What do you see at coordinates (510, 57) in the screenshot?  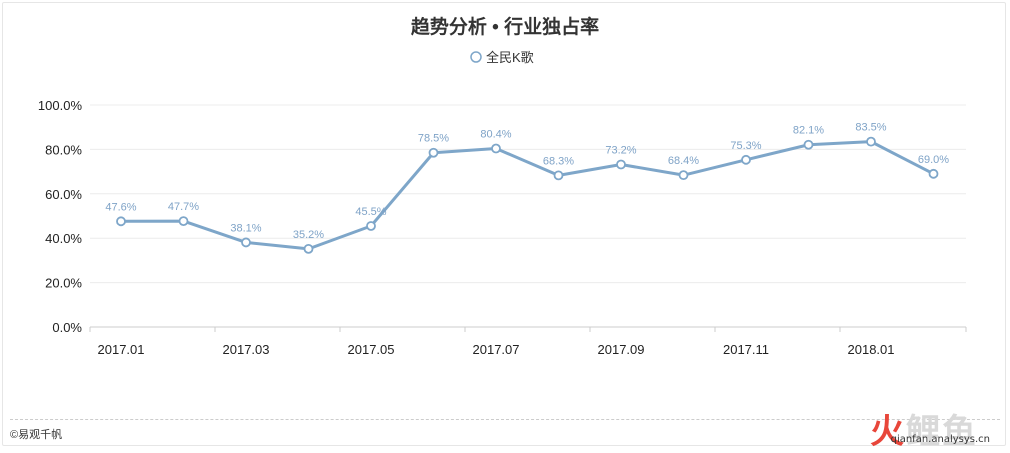 I see `legend-label: 全民K歌` at bounding box center [510, 57].